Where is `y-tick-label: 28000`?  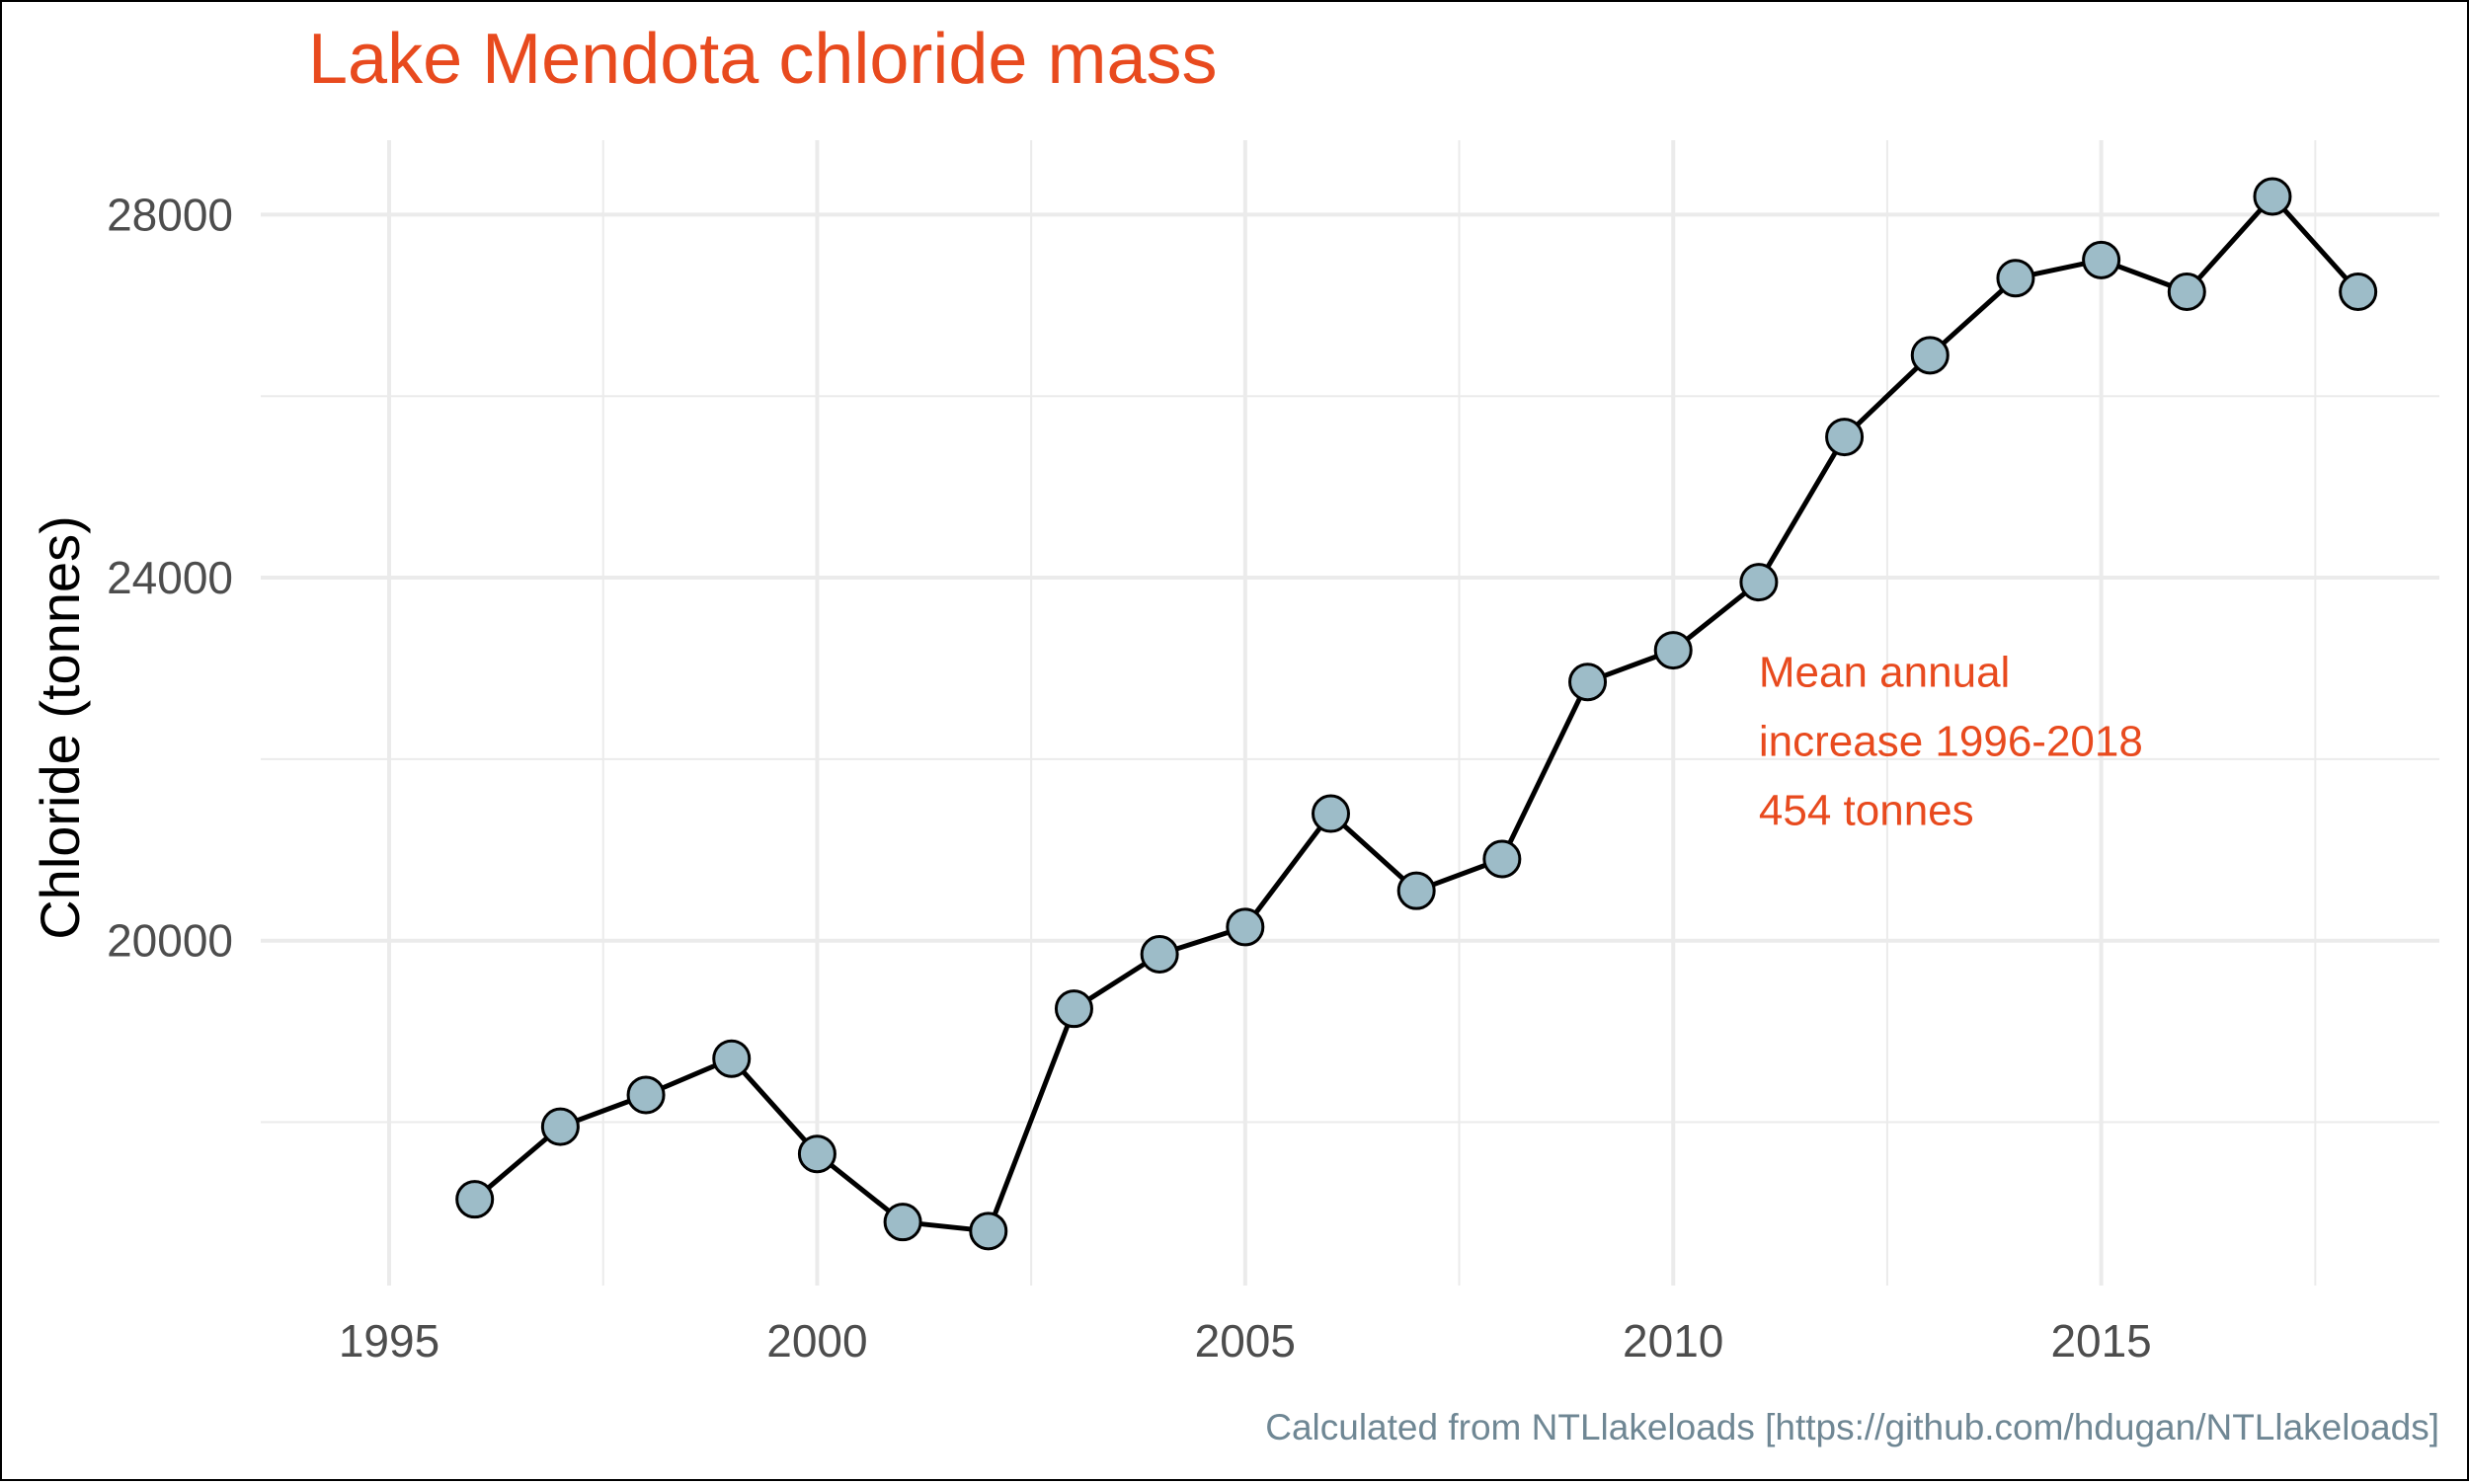
y-tick-label: 28000 is located at coordinates (170, 214).